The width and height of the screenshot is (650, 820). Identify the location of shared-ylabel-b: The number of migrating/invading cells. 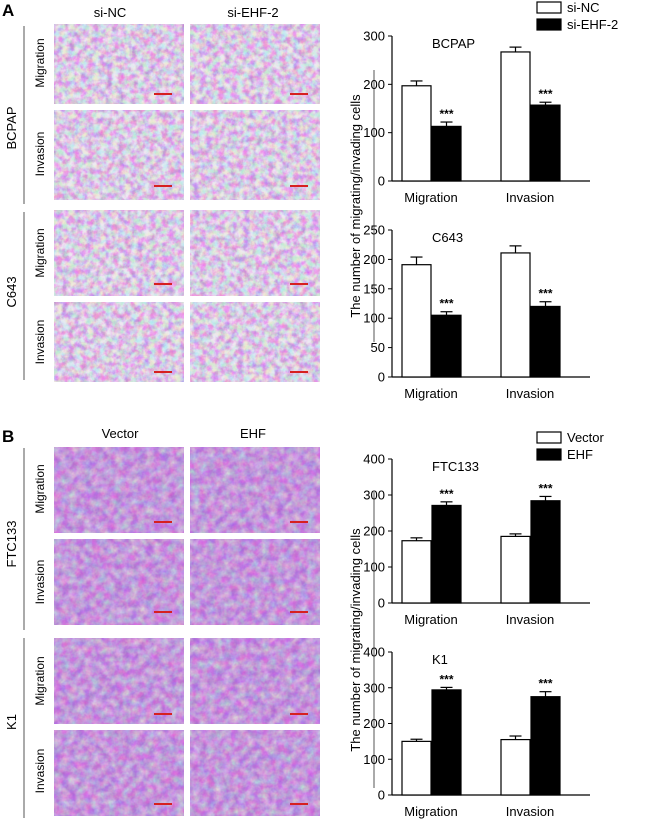
(355, 640).